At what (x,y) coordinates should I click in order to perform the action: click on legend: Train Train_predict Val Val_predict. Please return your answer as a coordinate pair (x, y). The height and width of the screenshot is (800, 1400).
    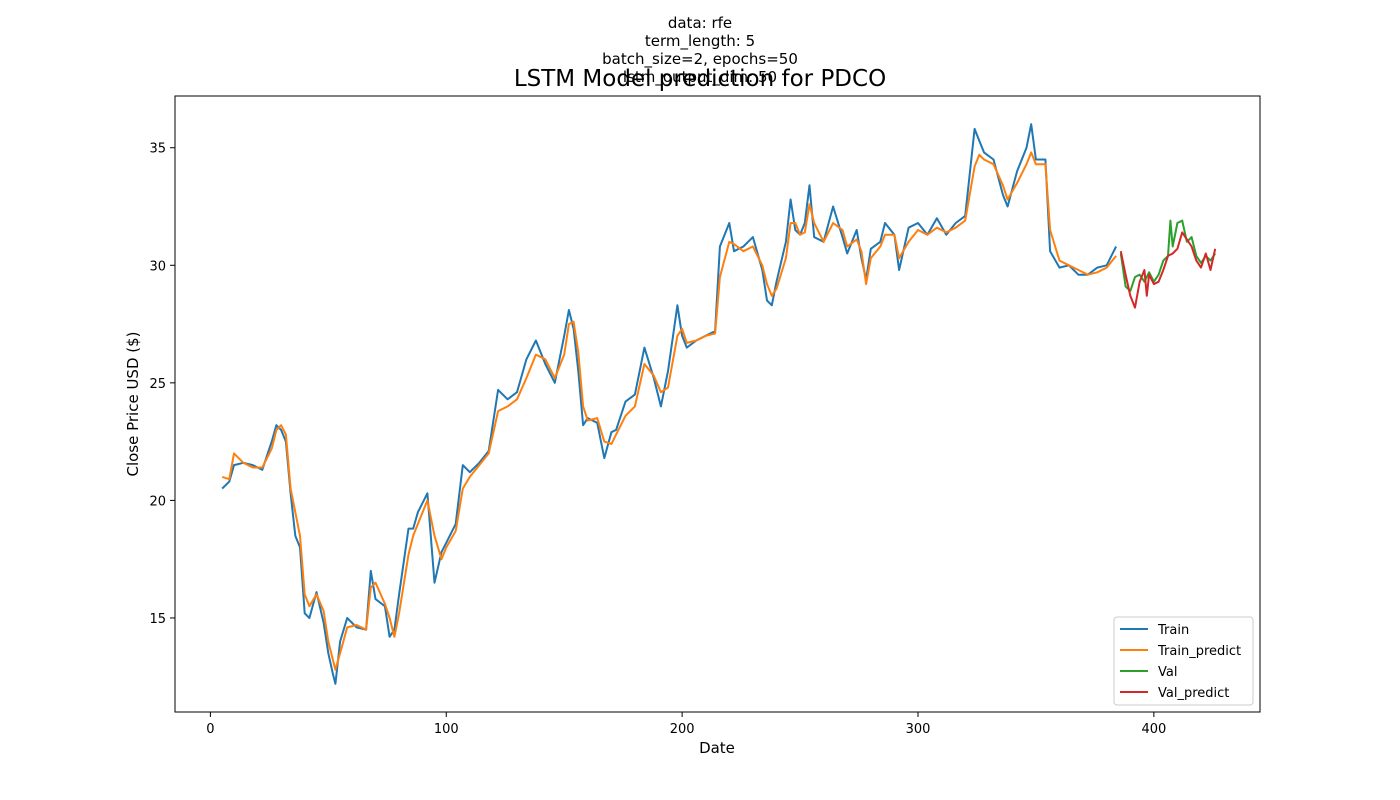
    Looking at the image, I should click on (1183, 661).